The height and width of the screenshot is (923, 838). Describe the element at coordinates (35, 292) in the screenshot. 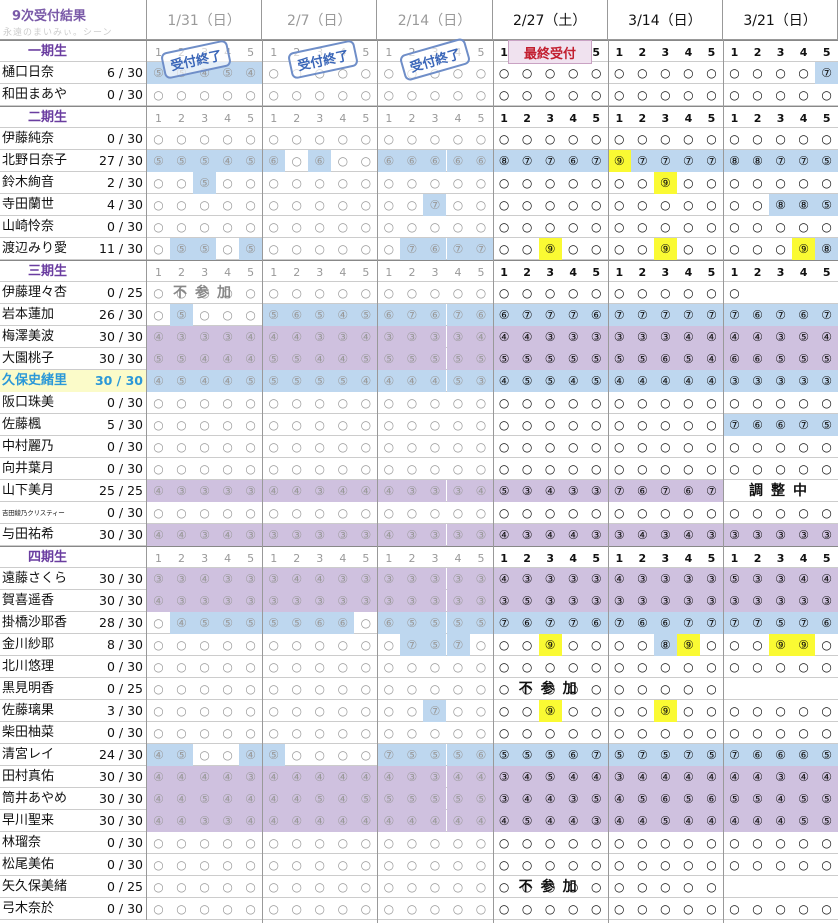

I see `member-name: 伊藤理々杏` at that location.